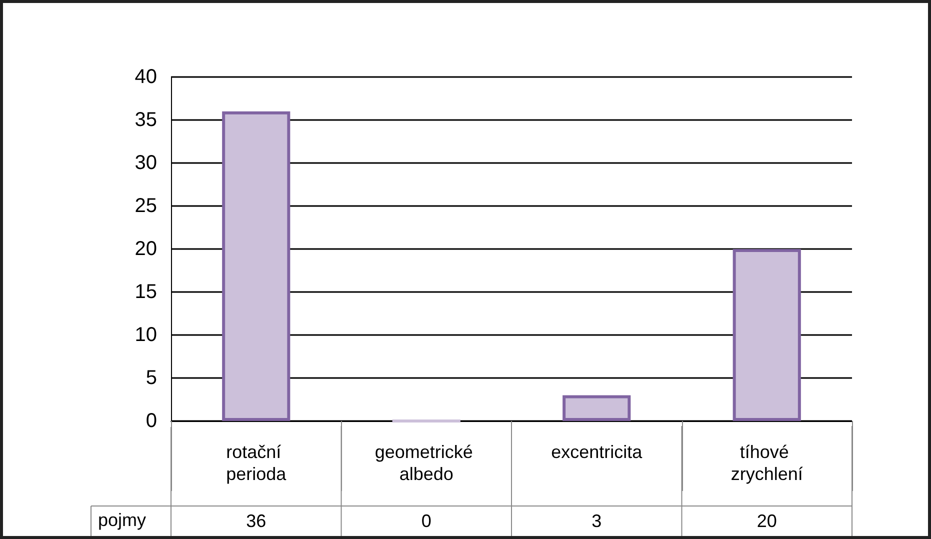 This screenshot has height=539, width=931. Describe the element at coordinates (597, 452) in the screenshot. I see `x-tick-label: excentricita` at that location.